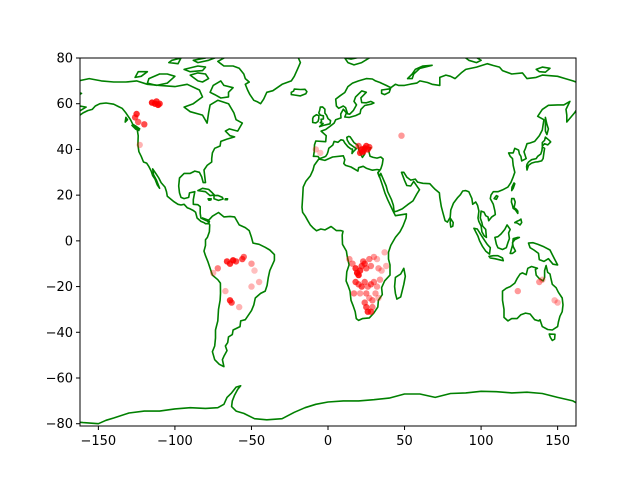 The height and width of the screenshot is (480, 640). I want to click on x-tick-label: −150, so click(99, 441).